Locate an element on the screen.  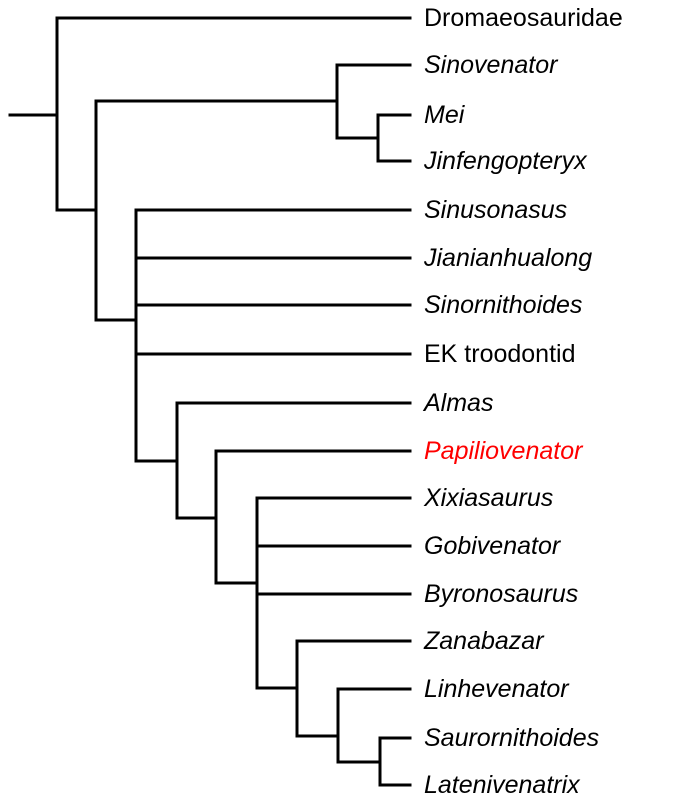
taxon-label: Xixiasaurus is located at coordinates (488, 498).